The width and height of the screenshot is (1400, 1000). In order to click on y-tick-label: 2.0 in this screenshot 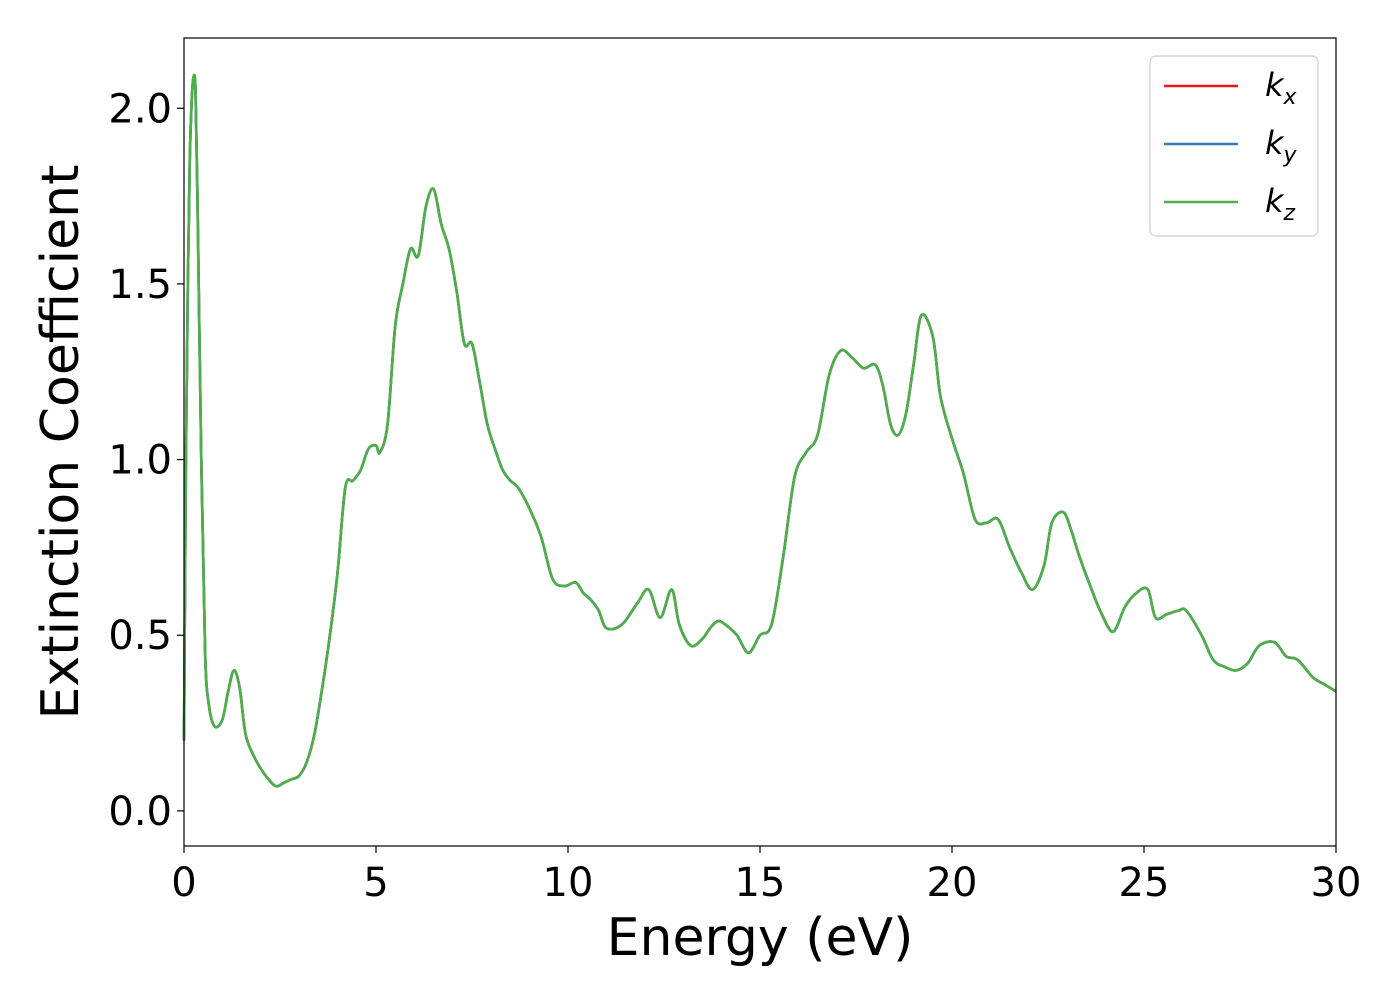, I will do `click(140, 109)`.